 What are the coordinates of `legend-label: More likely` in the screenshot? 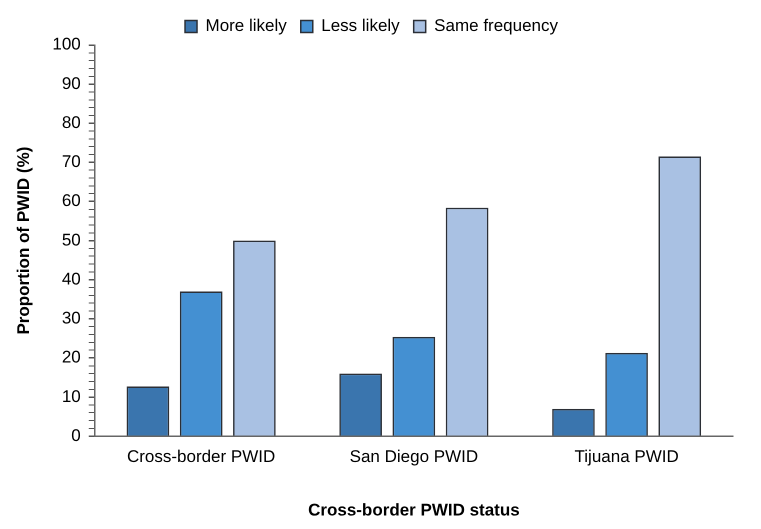 It's located at (247, 26).